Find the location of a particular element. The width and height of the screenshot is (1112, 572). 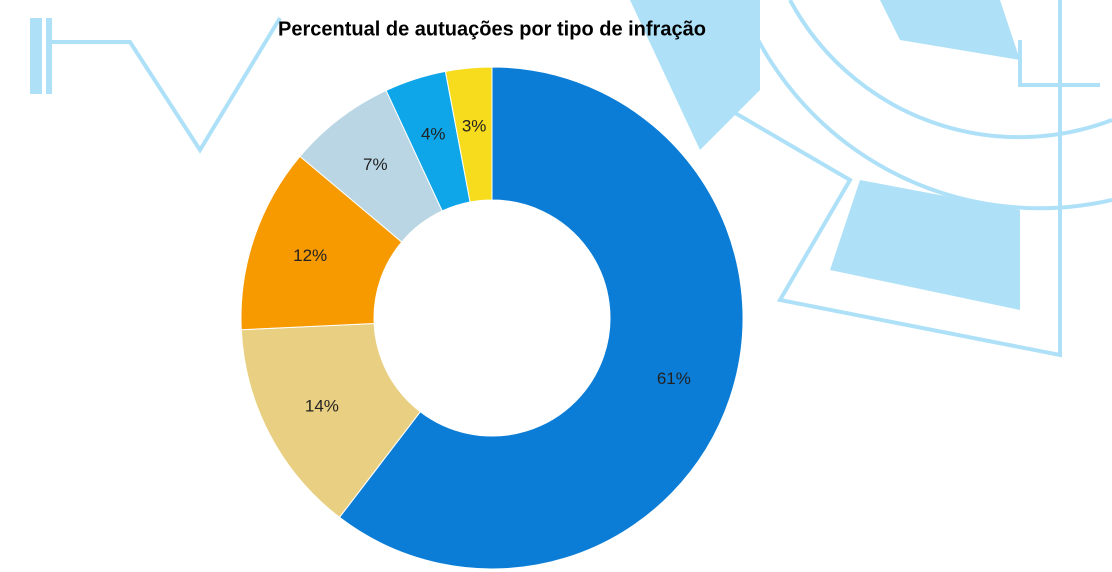

data-label: 14% is located at coordinates (322, 406).